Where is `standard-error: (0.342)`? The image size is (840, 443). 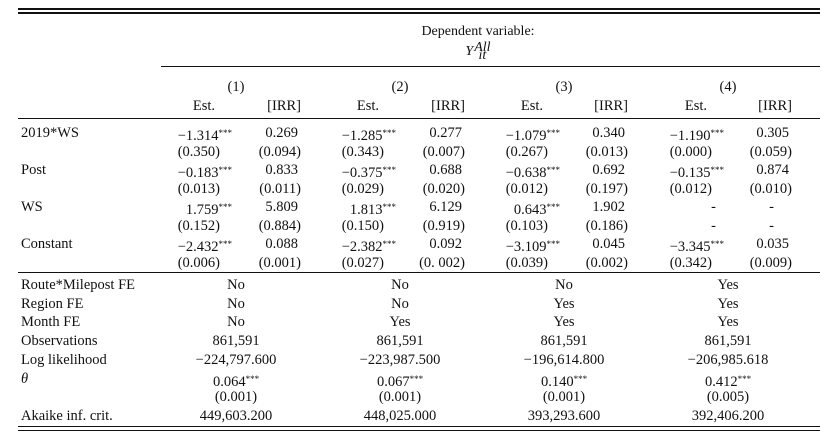
standard-error: (0.342) is located at coordinates (690, 263).